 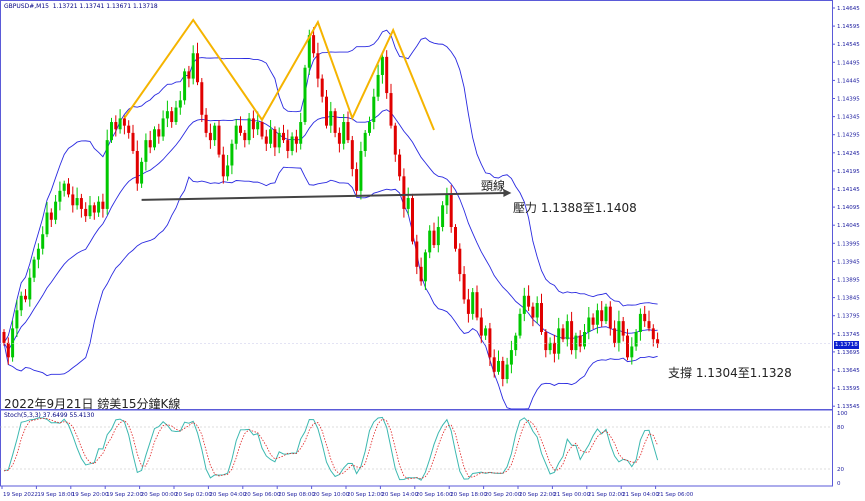 I want to click on time-tick-label: 19 Sep 22:00, so click(x=124, y=495).